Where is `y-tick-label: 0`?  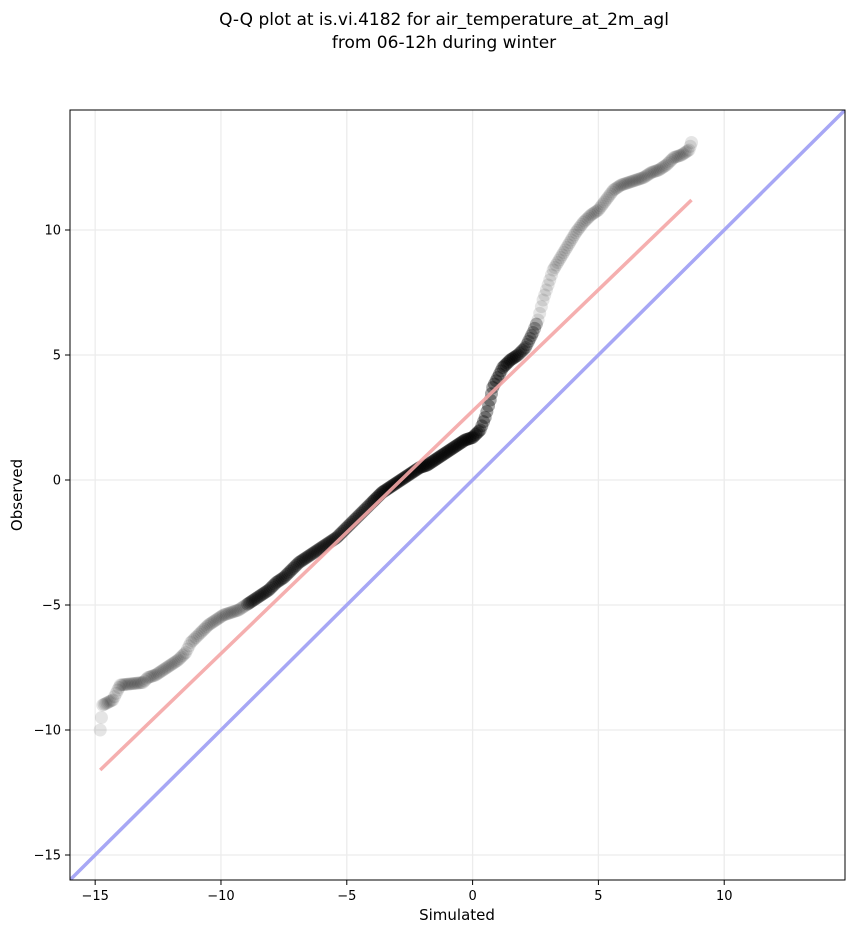
y-tick-label: 0 is located at coordinates (57, 481).